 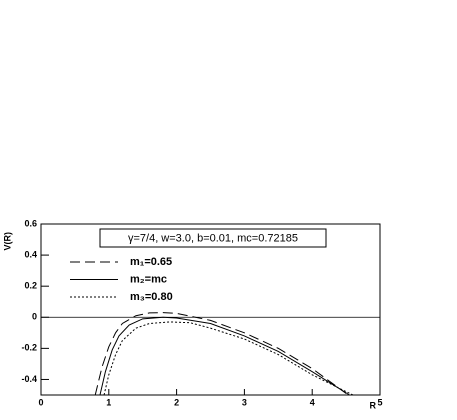 I want to click on x-tick-label: 4, so click(x=312, y=402).